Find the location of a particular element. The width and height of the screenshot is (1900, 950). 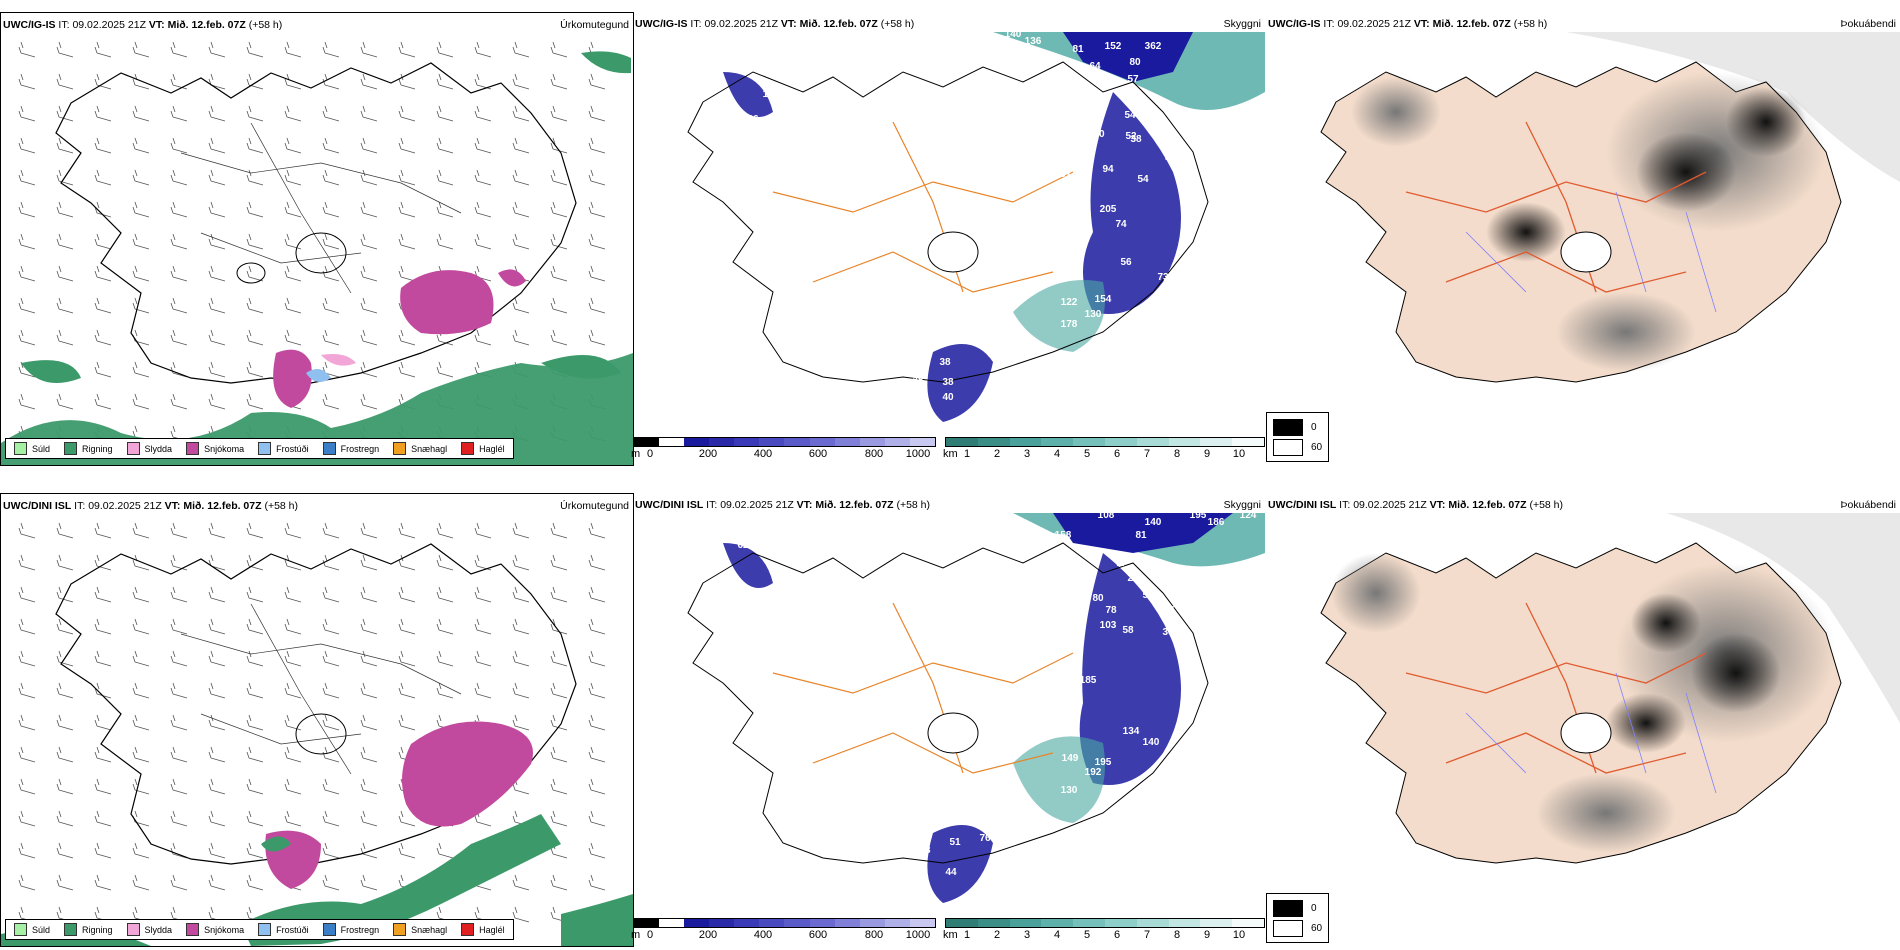

value-label: 52 is located at coordinates (1131, 136).